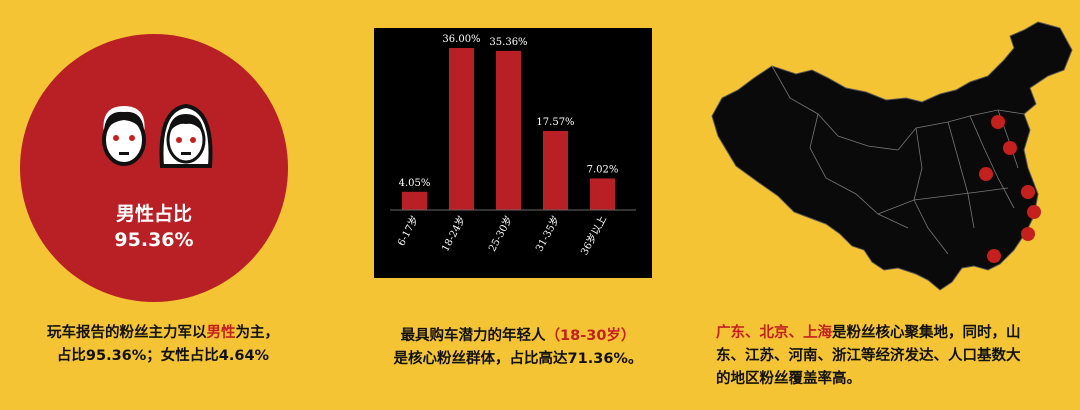  What do you see at coordinates (257, 333) in the screenshot?
I see `gender-caption-post: 为主，` at bounding box center [257, 333].